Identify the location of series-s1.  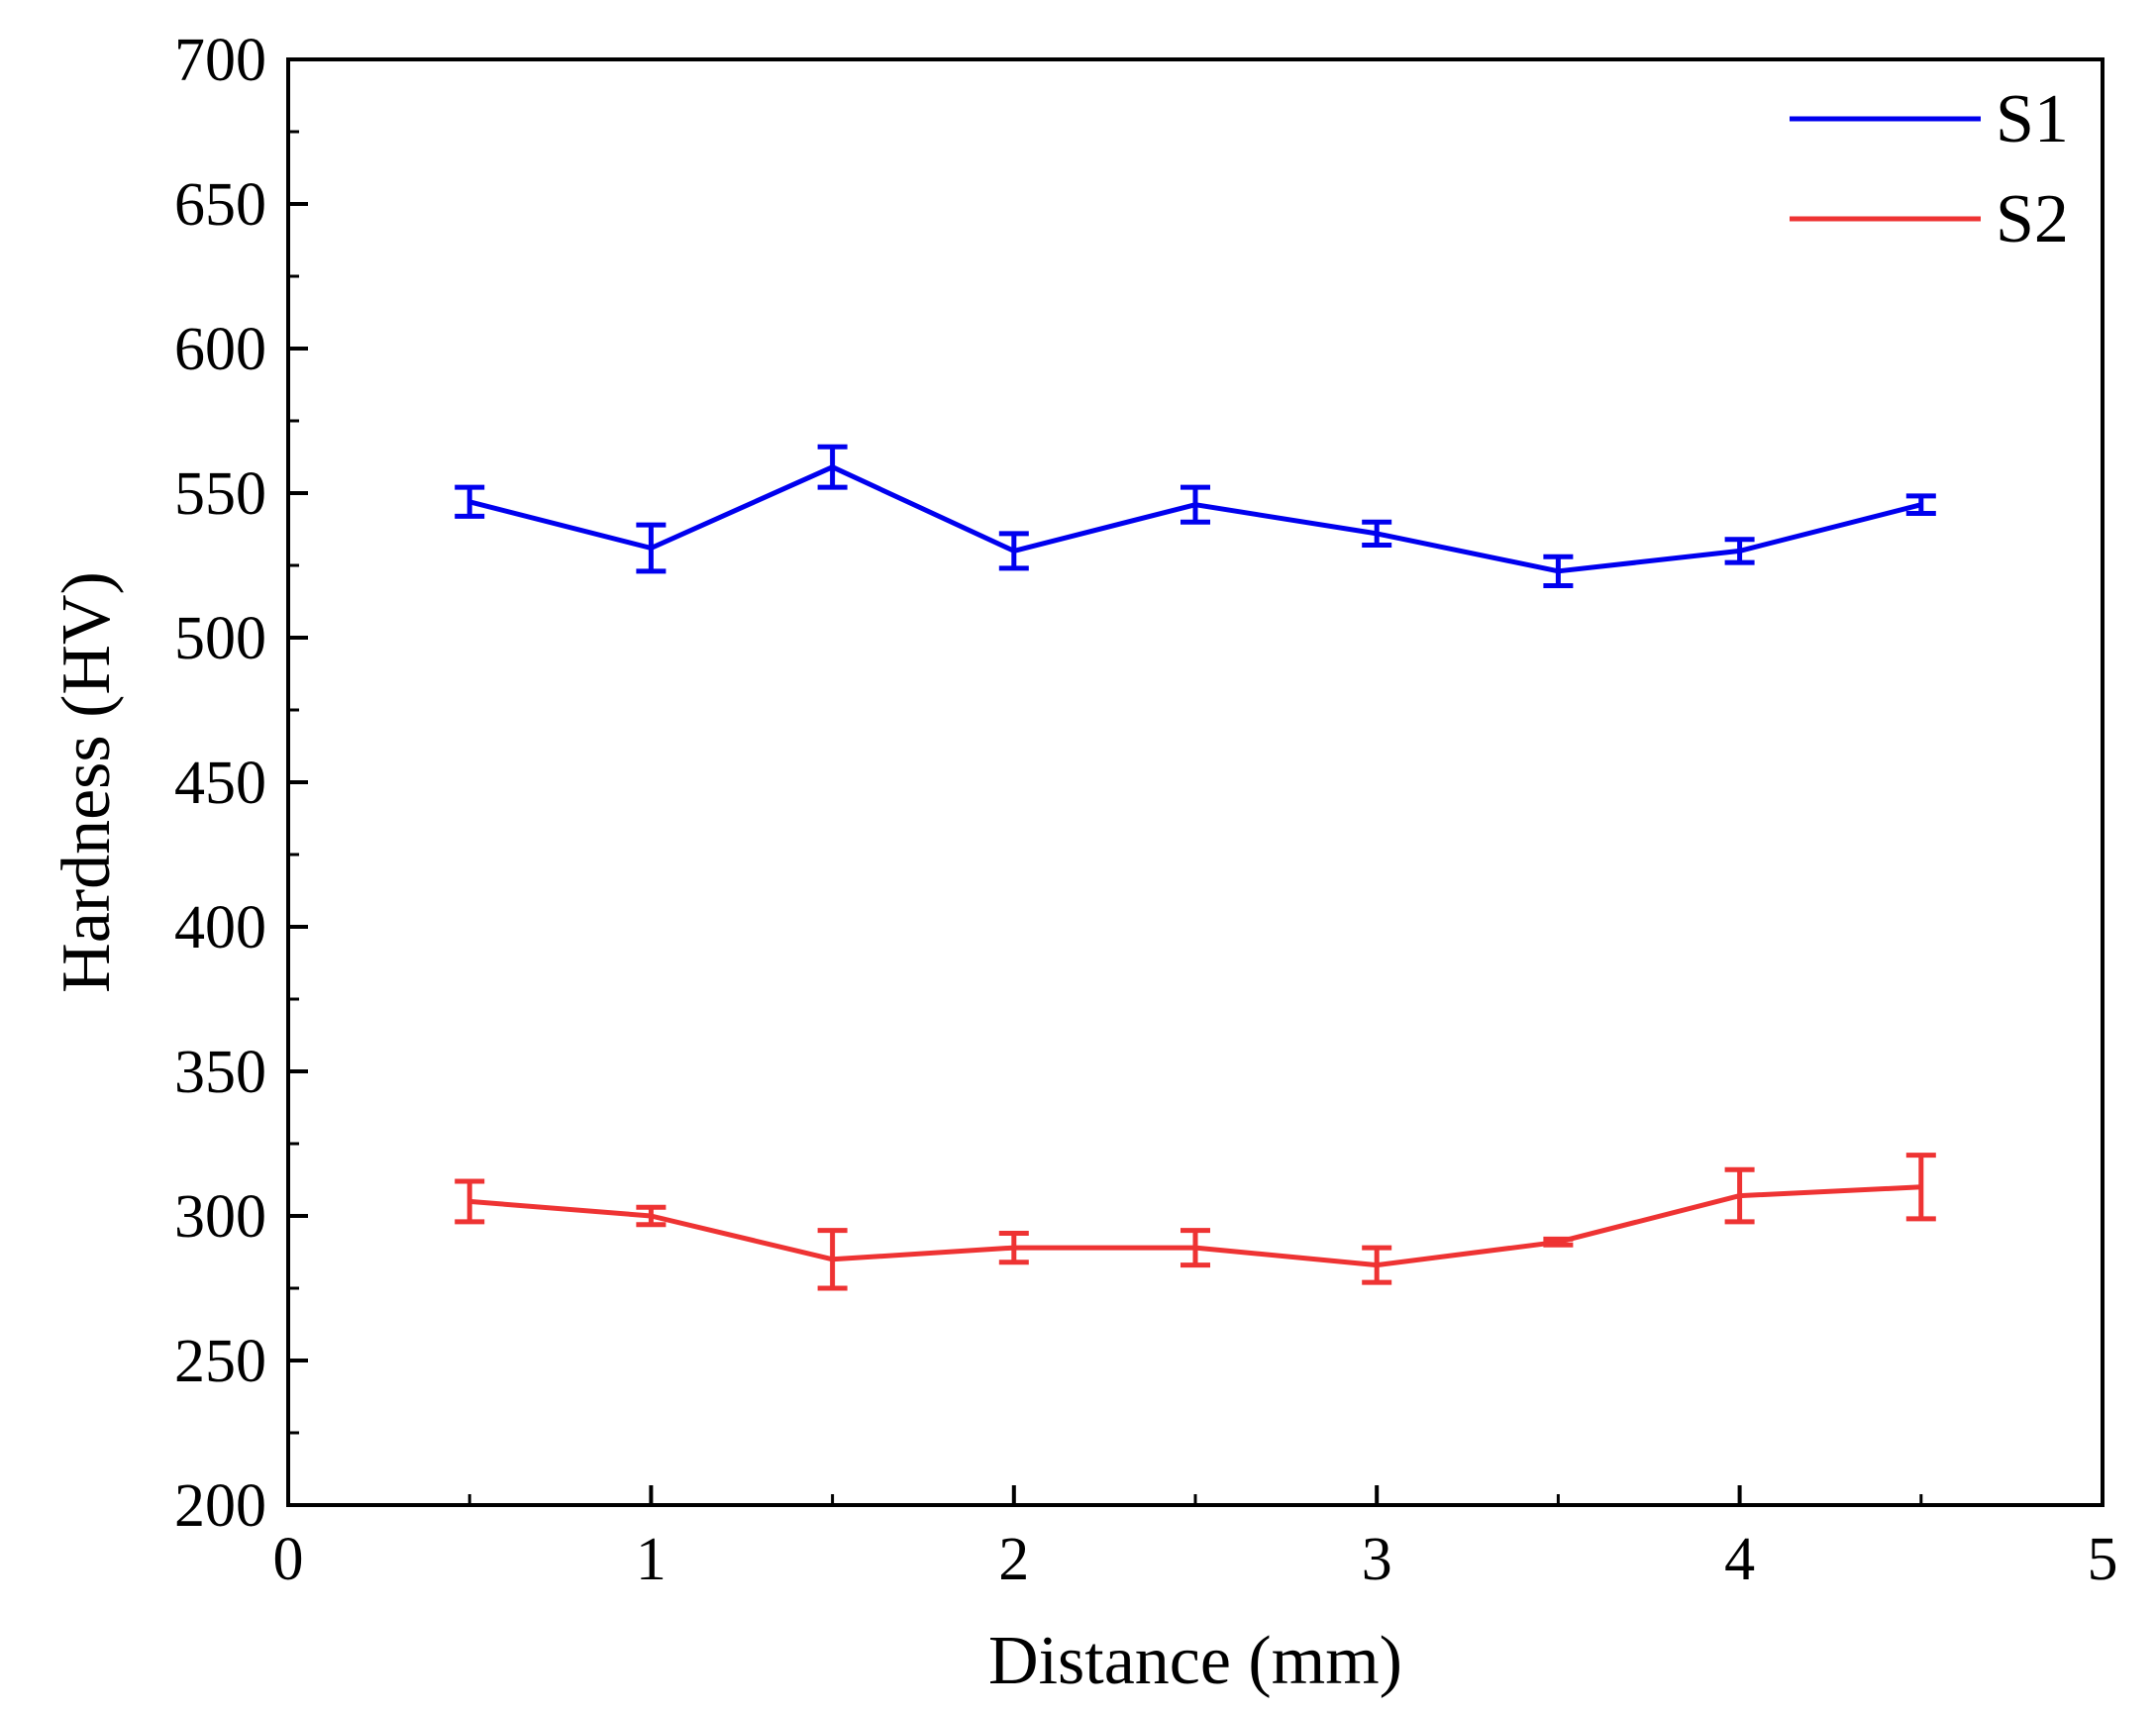
(1195, 516).